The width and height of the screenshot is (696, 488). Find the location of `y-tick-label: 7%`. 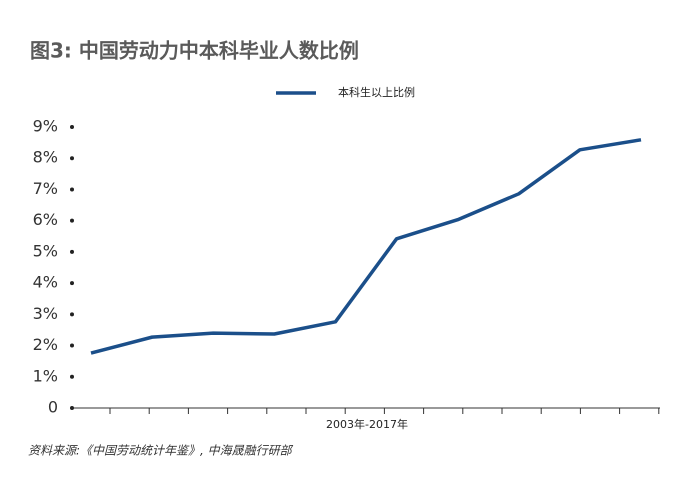

y-tick-label: 7% is located at coordinates (45, 188).